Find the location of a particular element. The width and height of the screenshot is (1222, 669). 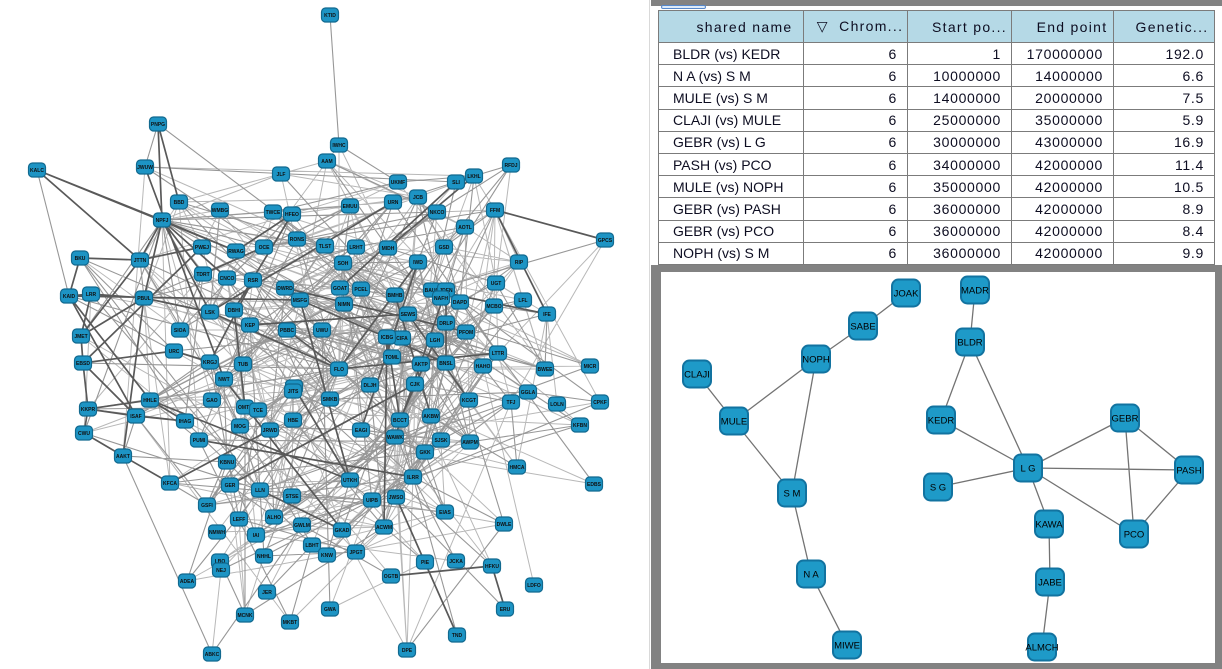

svg-text: KFBN is located at coordinates (580, 426).